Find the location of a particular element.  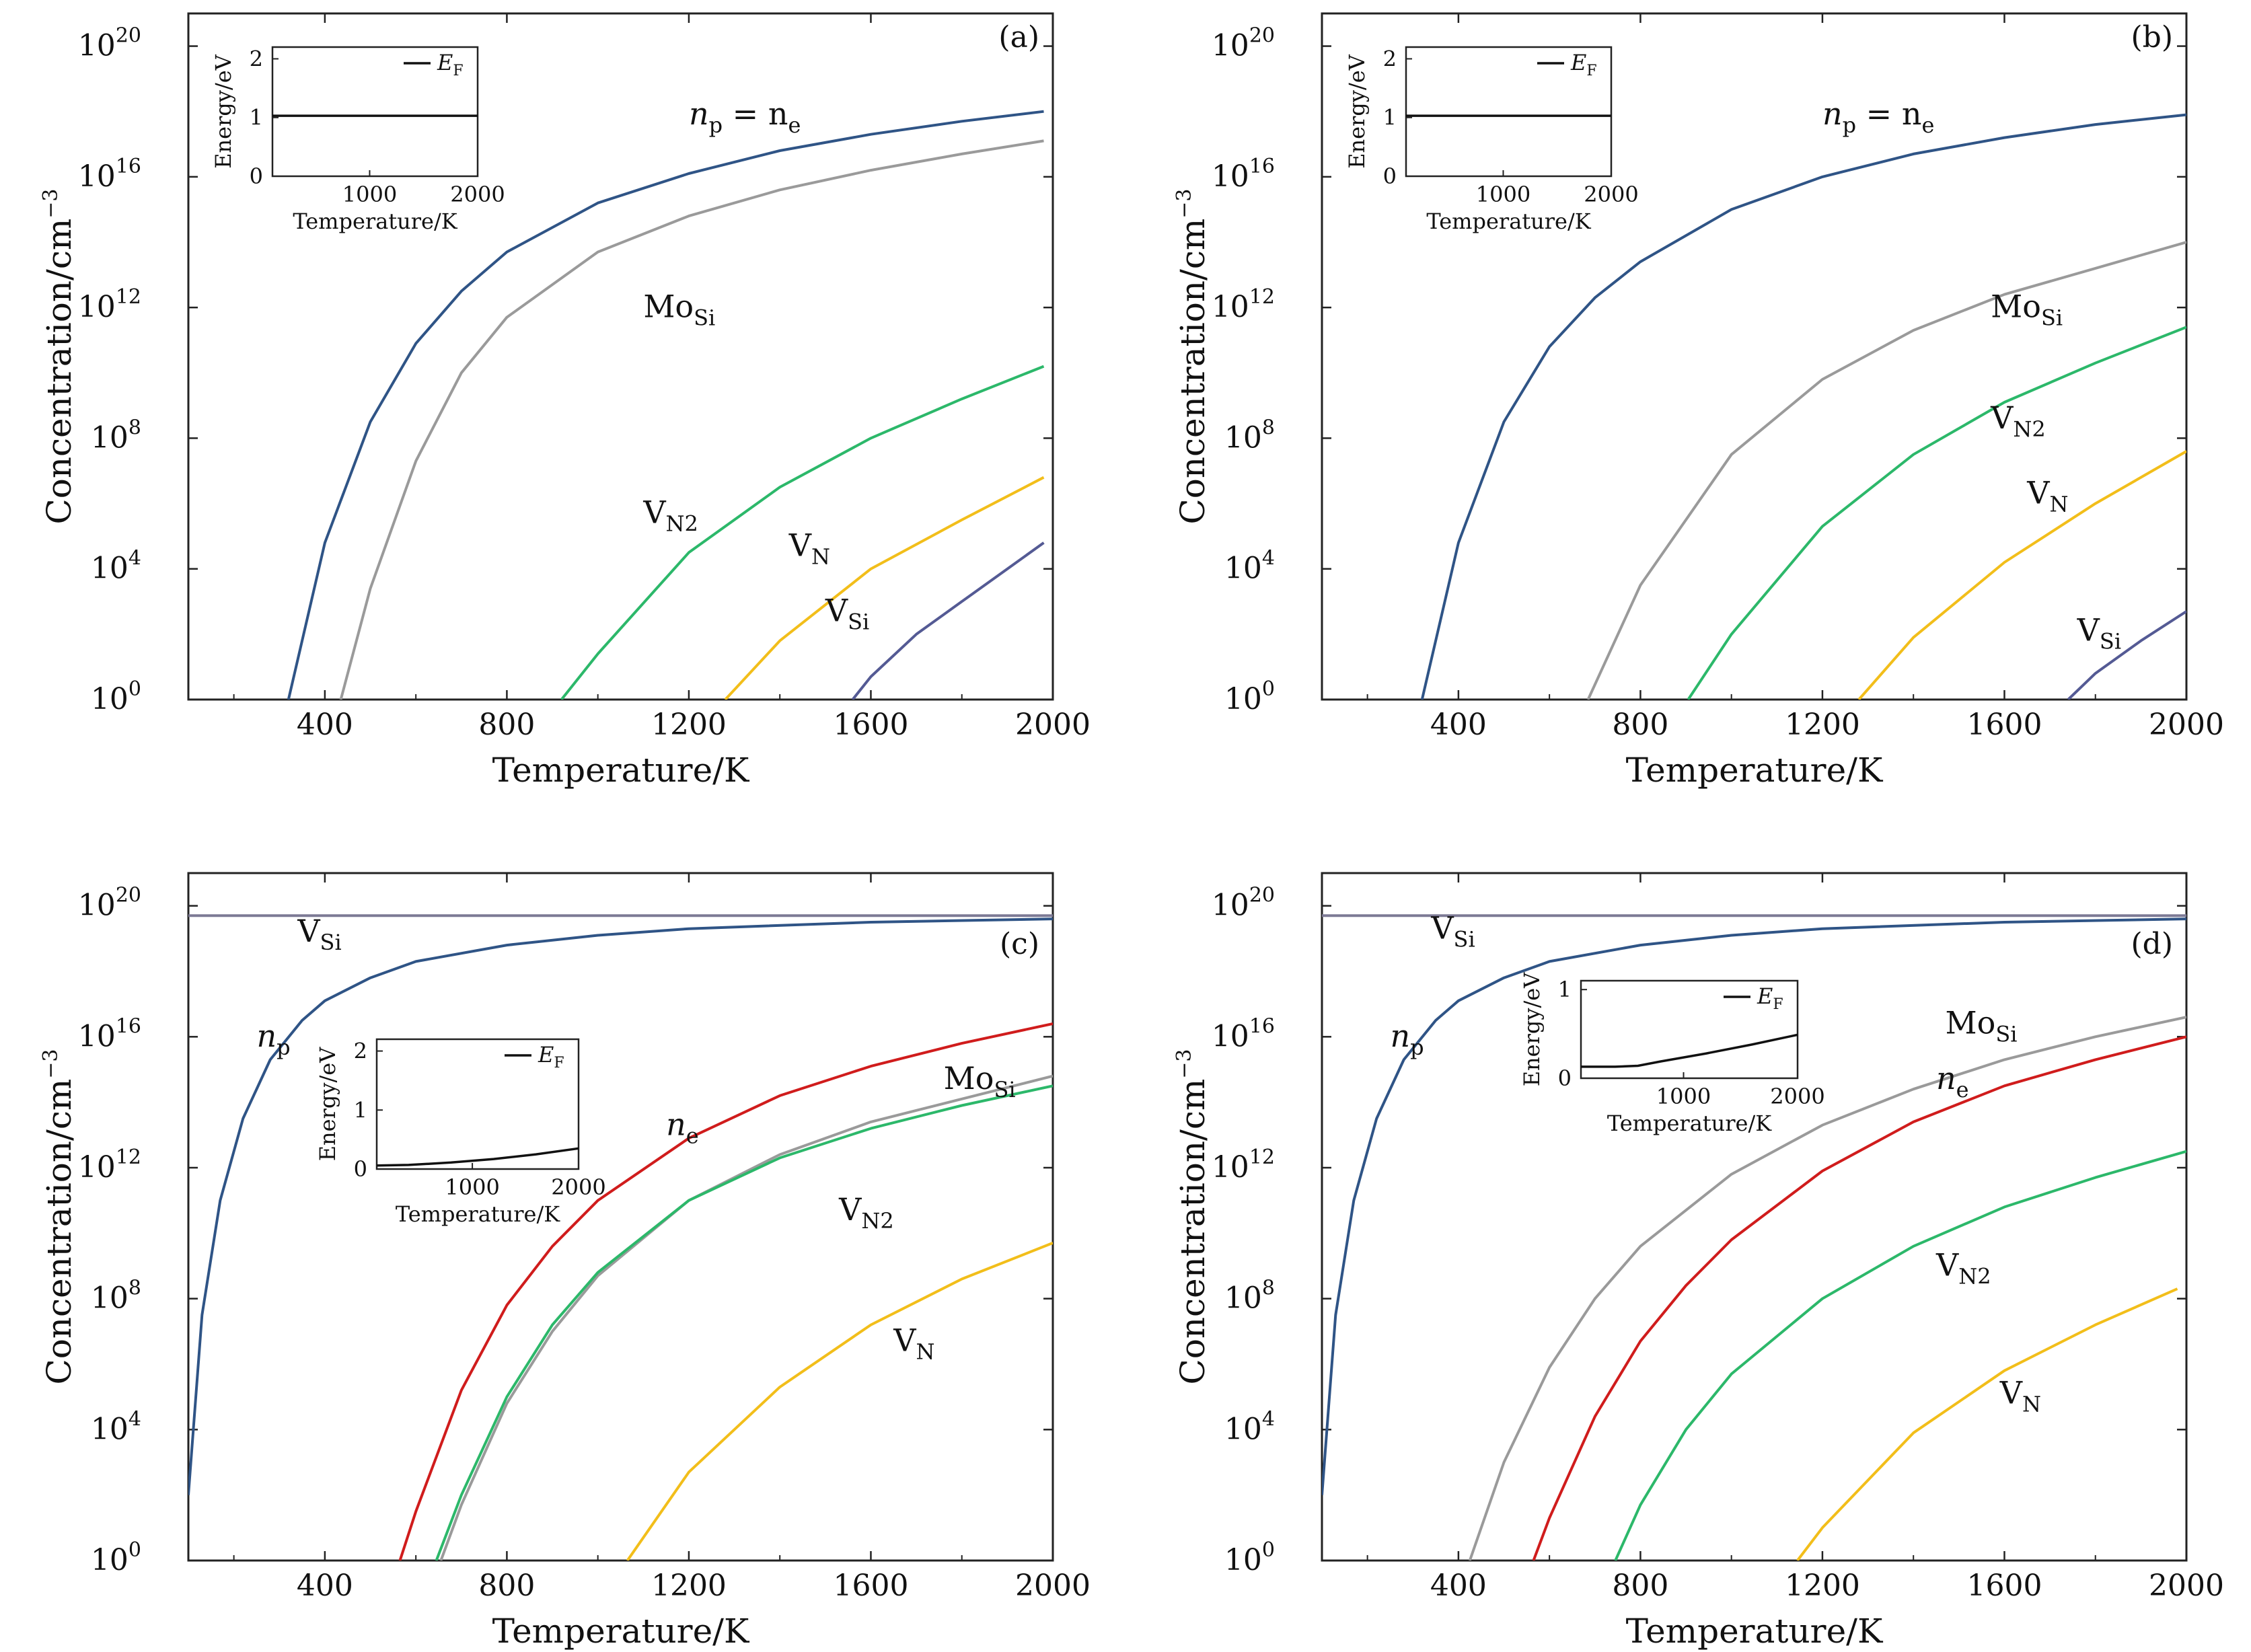

curve-label: VN2 is located at coordinates (670, 515).